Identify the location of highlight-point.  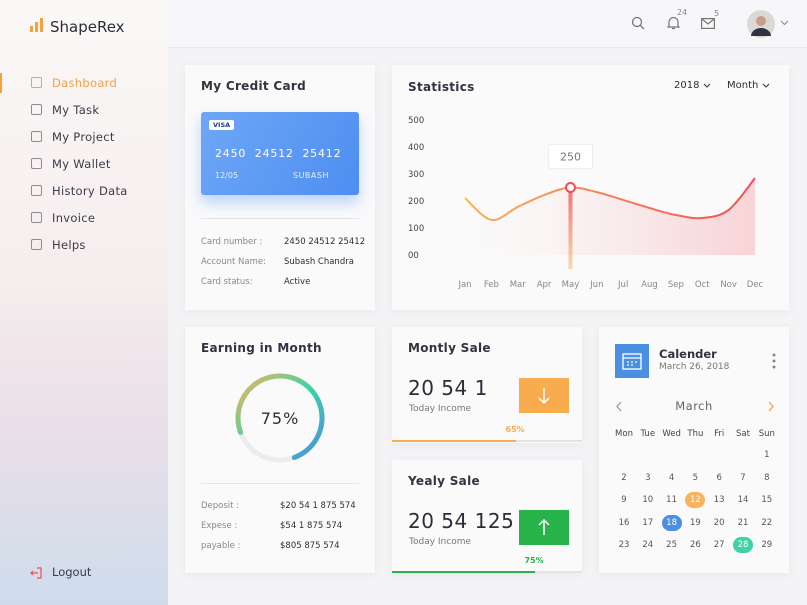
(570, 187).